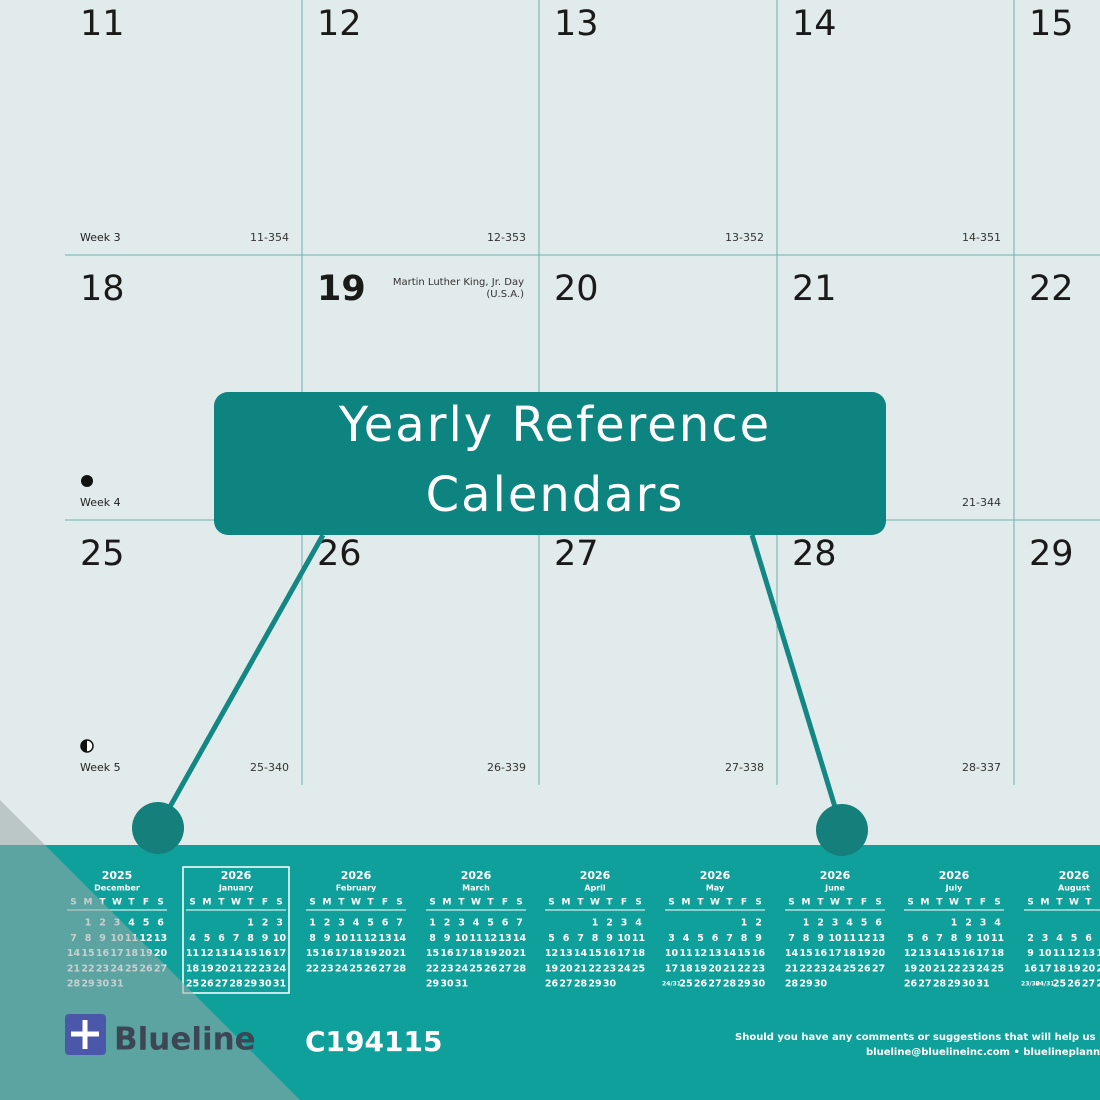  Describe the element at coordinates (1051, 289) in the screenshot. I see `day-number: 22` at that location.